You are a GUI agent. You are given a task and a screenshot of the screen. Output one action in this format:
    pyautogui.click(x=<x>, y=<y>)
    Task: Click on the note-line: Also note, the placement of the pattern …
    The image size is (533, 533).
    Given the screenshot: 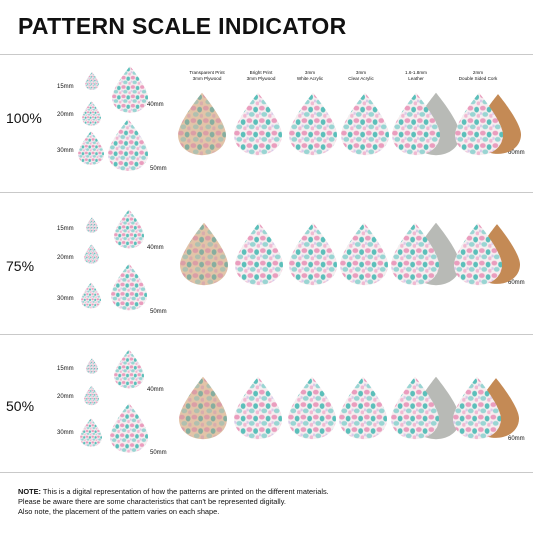 What is the action you would take?
    pyautogui.click(x=119, y=511)
    